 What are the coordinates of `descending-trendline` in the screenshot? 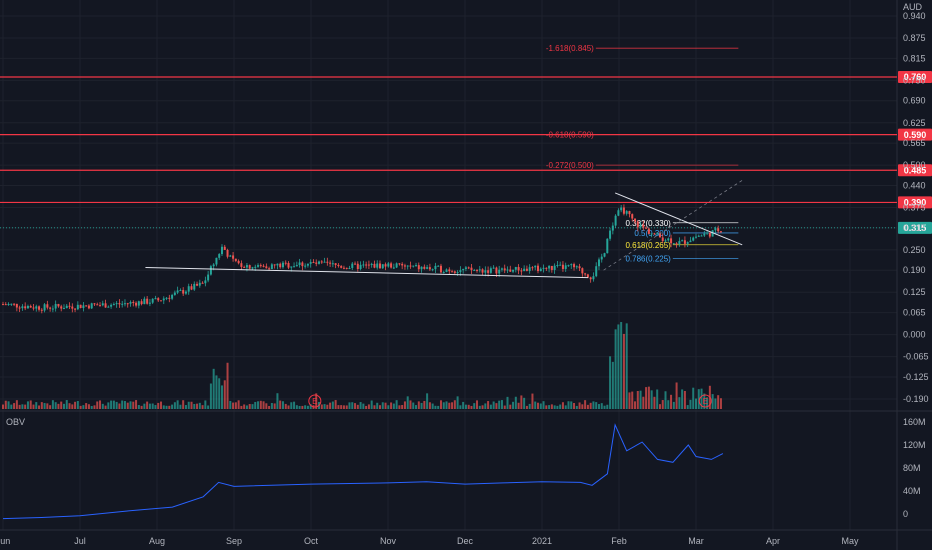 It's located at (678, 219).